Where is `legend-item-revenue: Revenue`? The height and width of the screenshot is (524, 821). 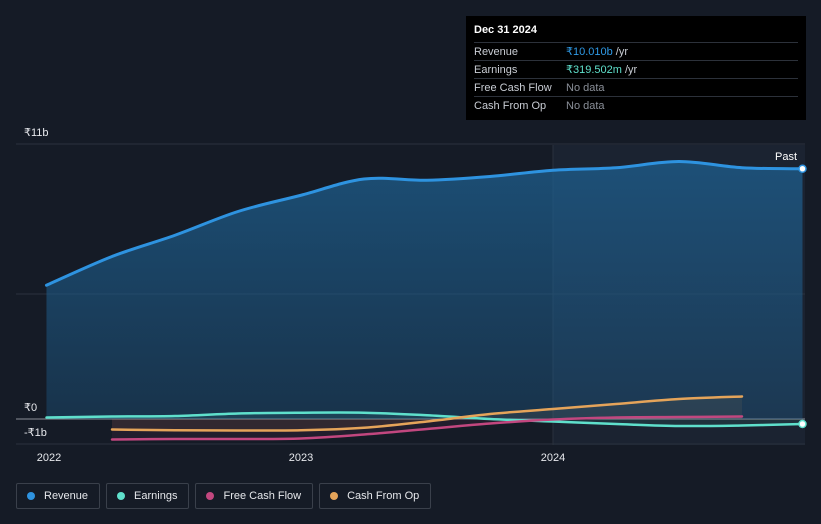
legend-item-revenue: Revenue is located at coordinates (58, 496).